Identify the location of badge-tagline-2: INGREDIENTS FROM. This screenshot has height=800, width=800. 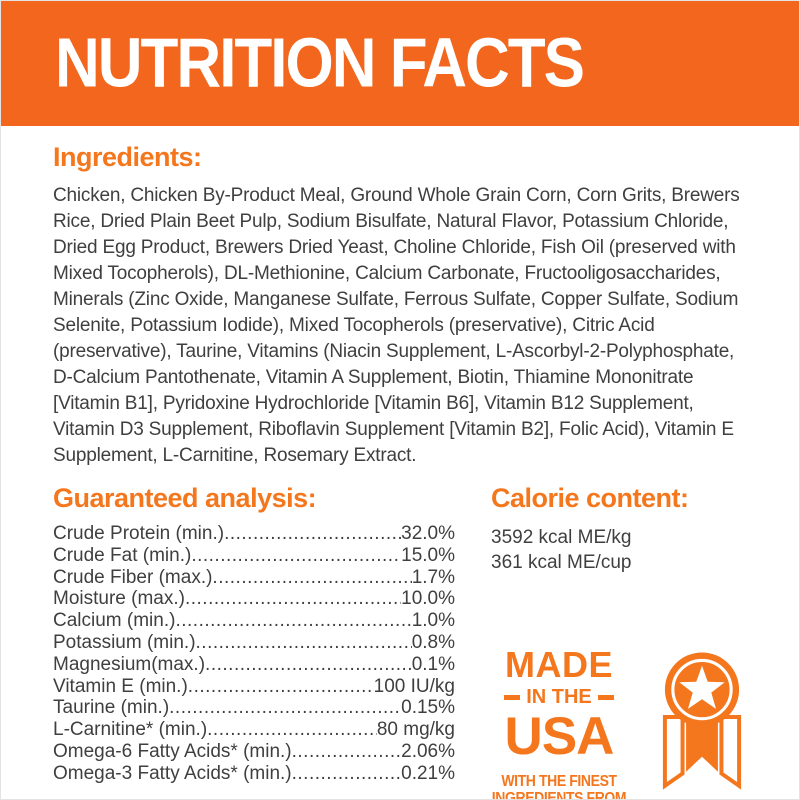
(559, 793).